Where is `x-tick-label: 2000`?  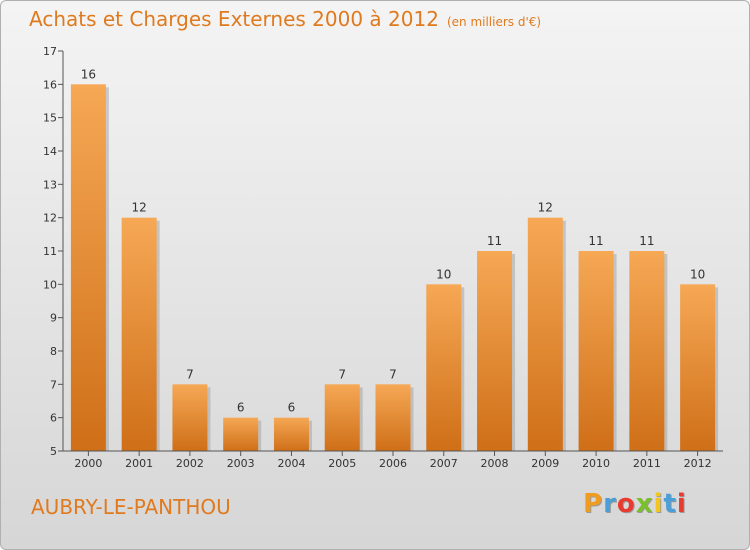
x-tick-label: 2000 is located at coordinates (88, 463).